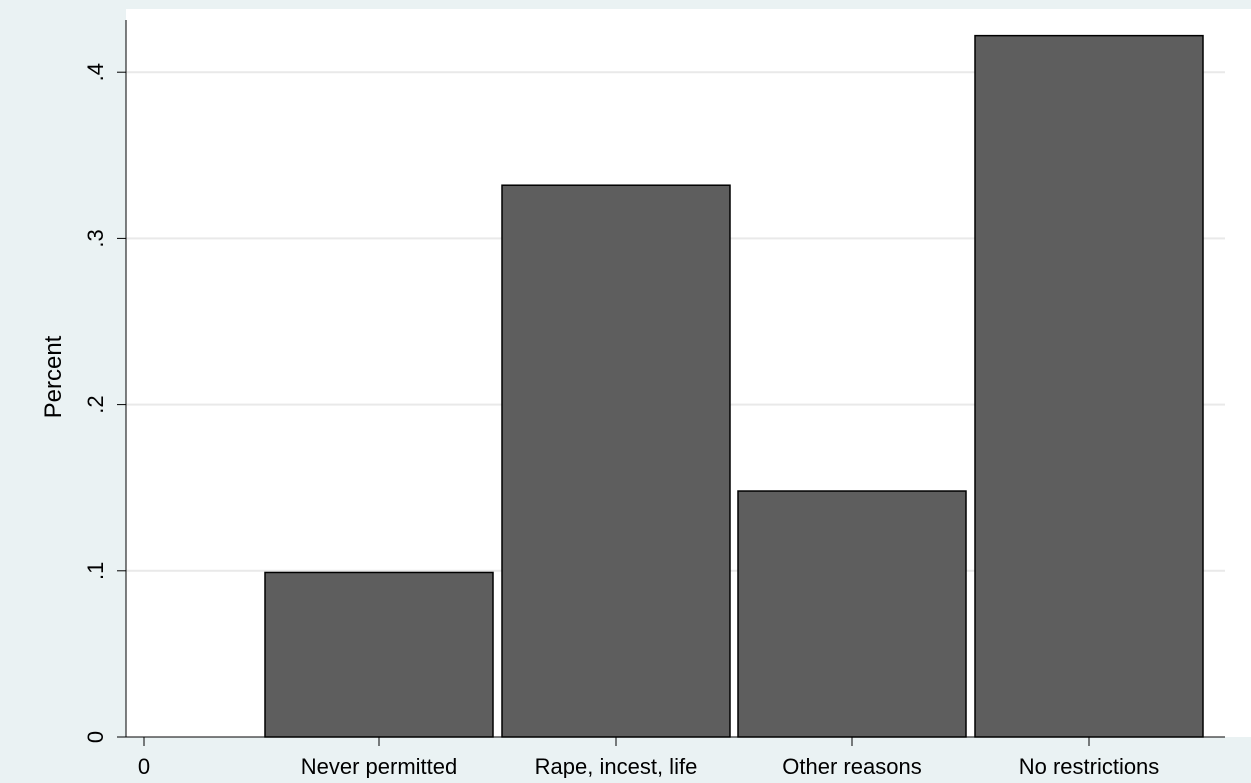 Image resolution: width=1251 pixels, height=783 pixels. What do you see at coordinates (851, 766) in the screenshot?
I see `x-tick-label: Other reasons` at bounding box center [851, 766].